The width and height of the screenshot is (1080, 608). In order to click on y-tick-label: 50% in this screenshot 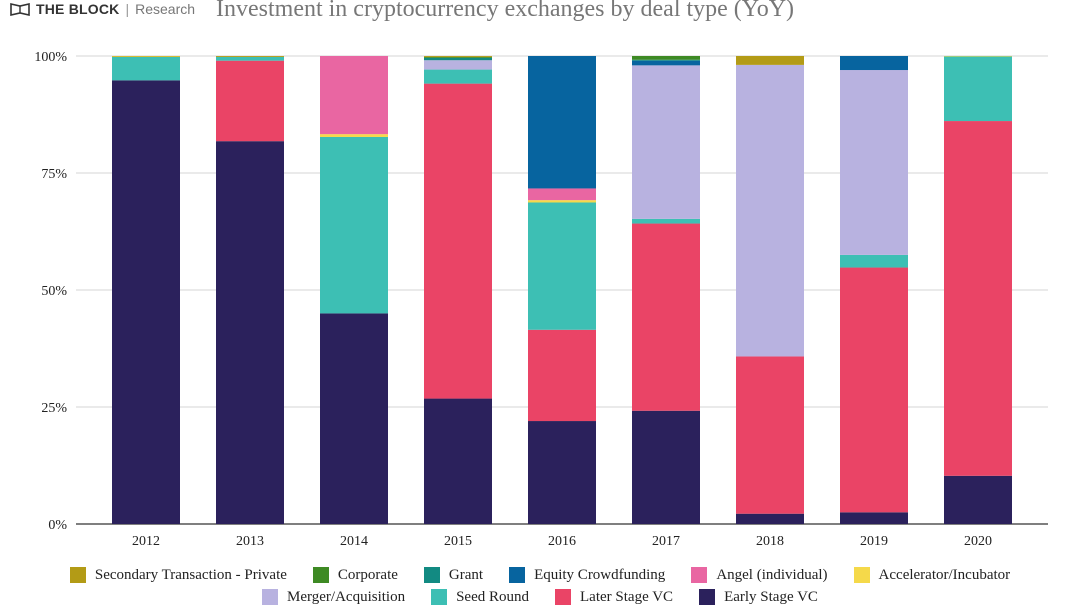, I will do `click(54, 291)`.